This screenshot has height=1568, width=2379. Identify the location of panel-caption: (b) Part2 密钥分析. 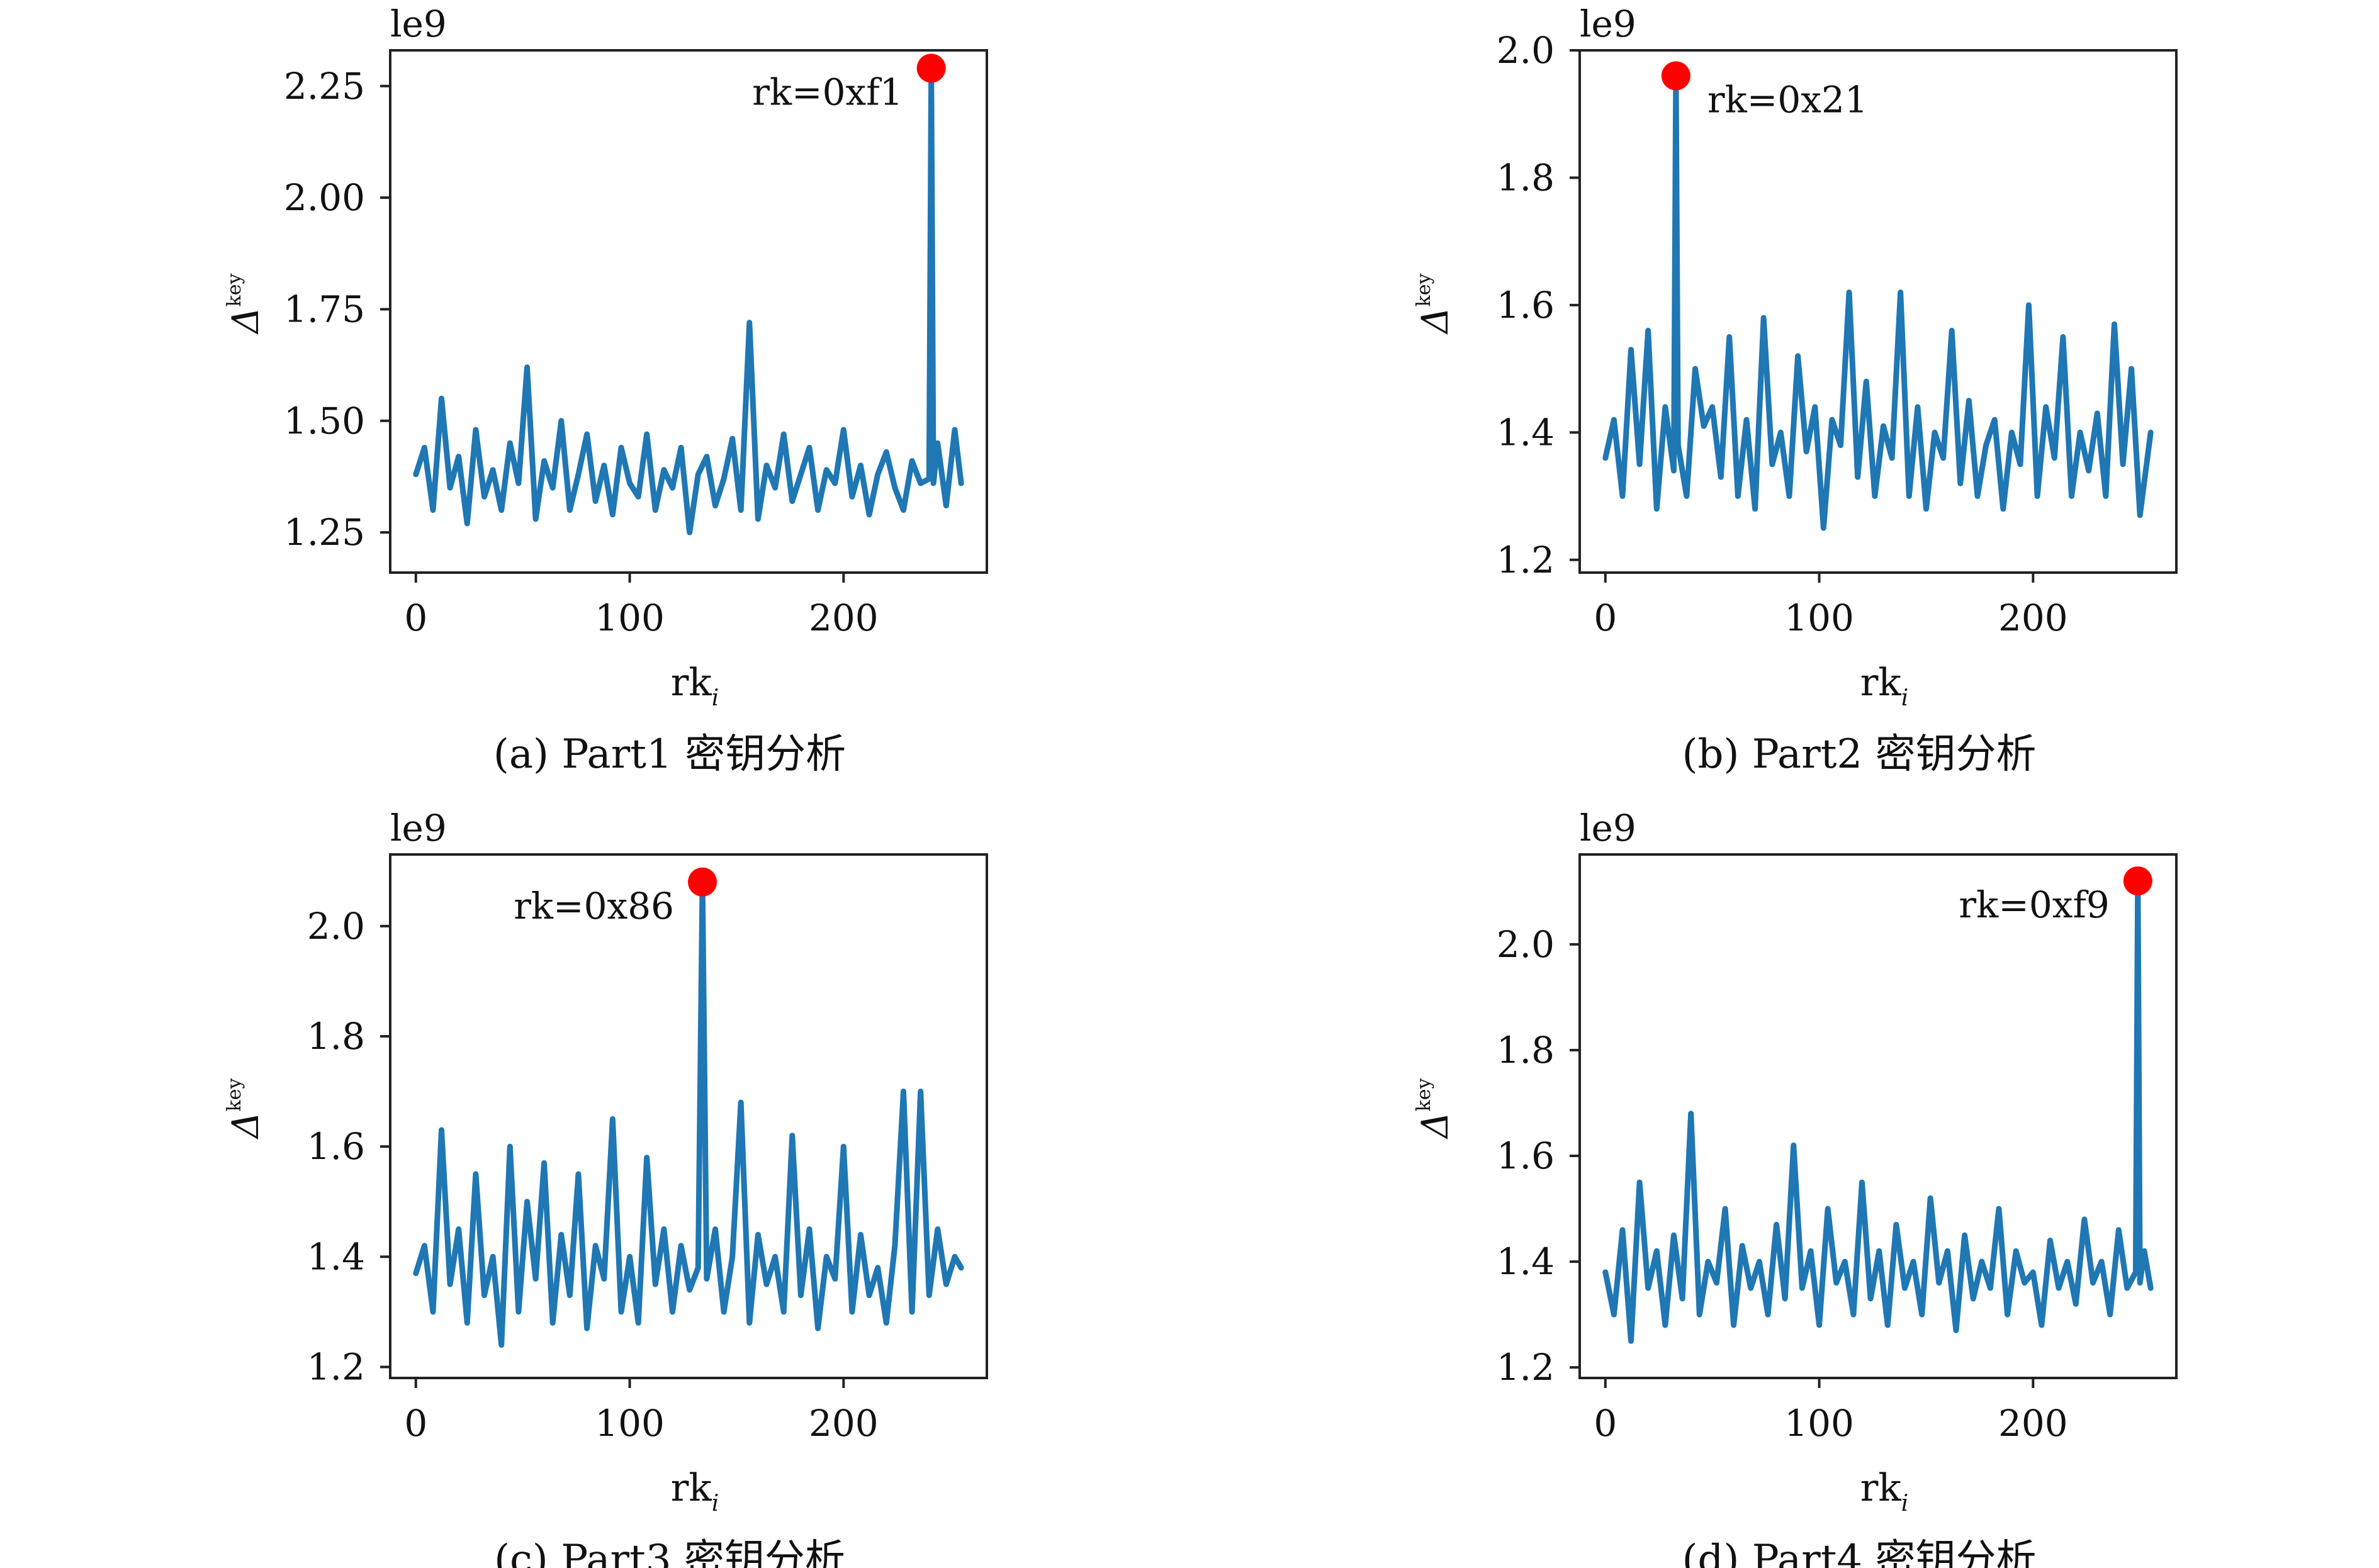
(1859, 754).